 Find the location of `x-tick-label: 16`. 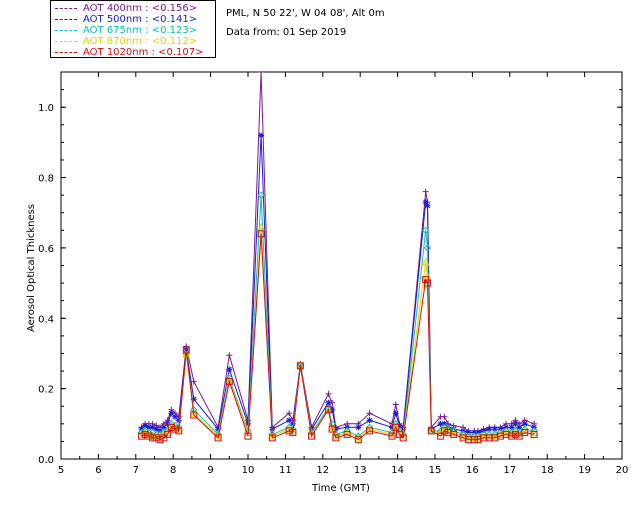

x-tick-label: 16 is located at coordinates (472, 470).